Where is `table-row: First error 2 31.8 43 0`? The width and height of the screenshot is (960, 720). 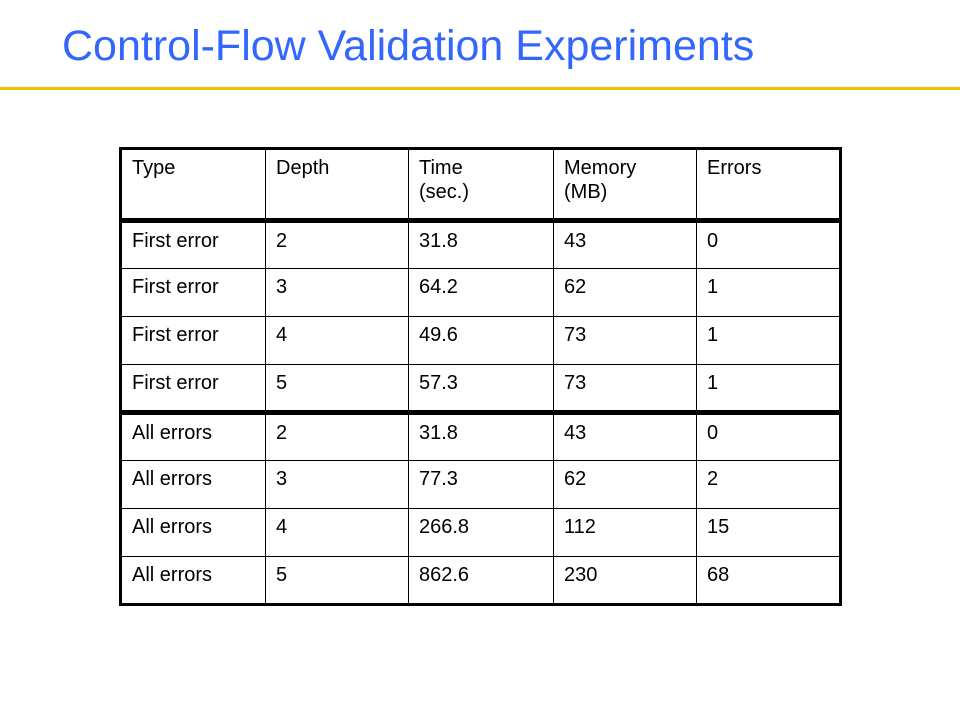
table-row: First error 2 31.8 43 0 is located at coordinates (480, 244).